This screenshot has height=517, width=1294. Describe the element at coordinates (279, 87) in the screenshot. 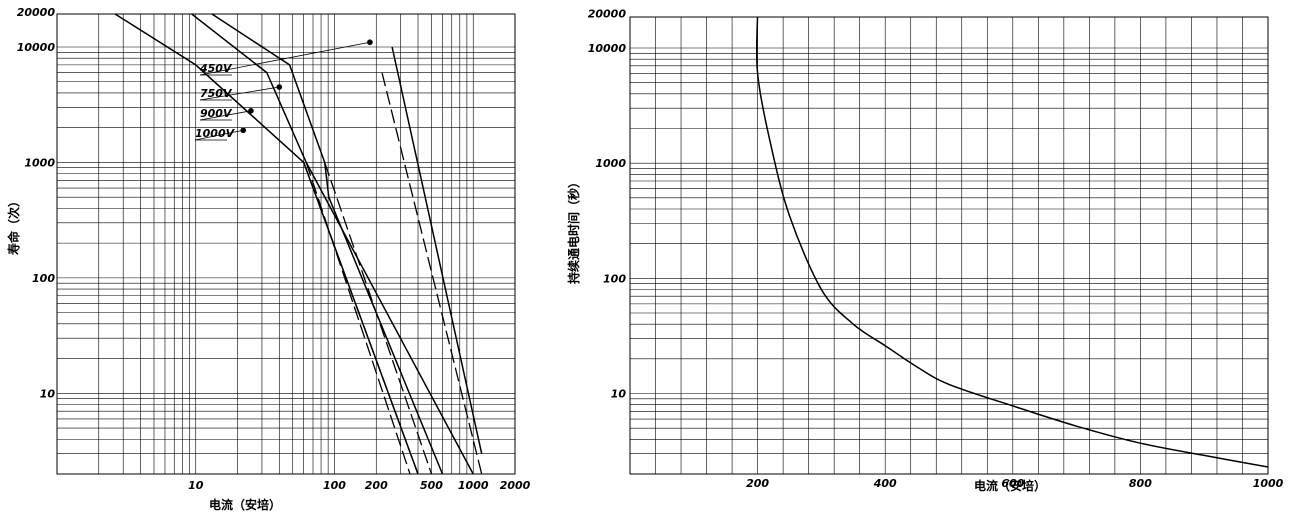

I see `series-750V-marker` at that location.